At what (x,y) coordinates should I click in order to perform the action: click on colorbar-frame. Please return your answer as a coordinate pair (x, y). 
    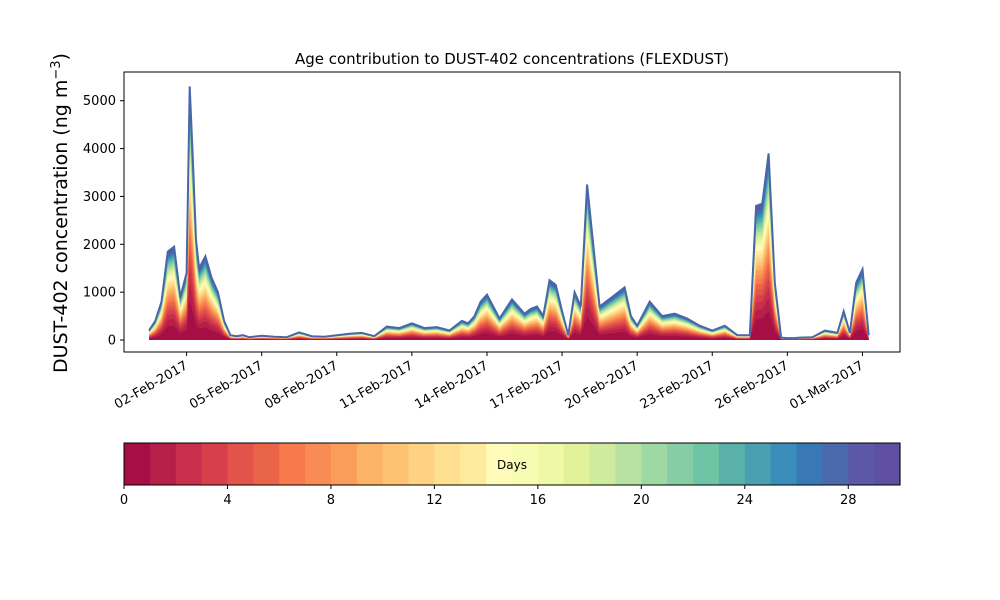
    Looking at the image, I should click on (512, 464).